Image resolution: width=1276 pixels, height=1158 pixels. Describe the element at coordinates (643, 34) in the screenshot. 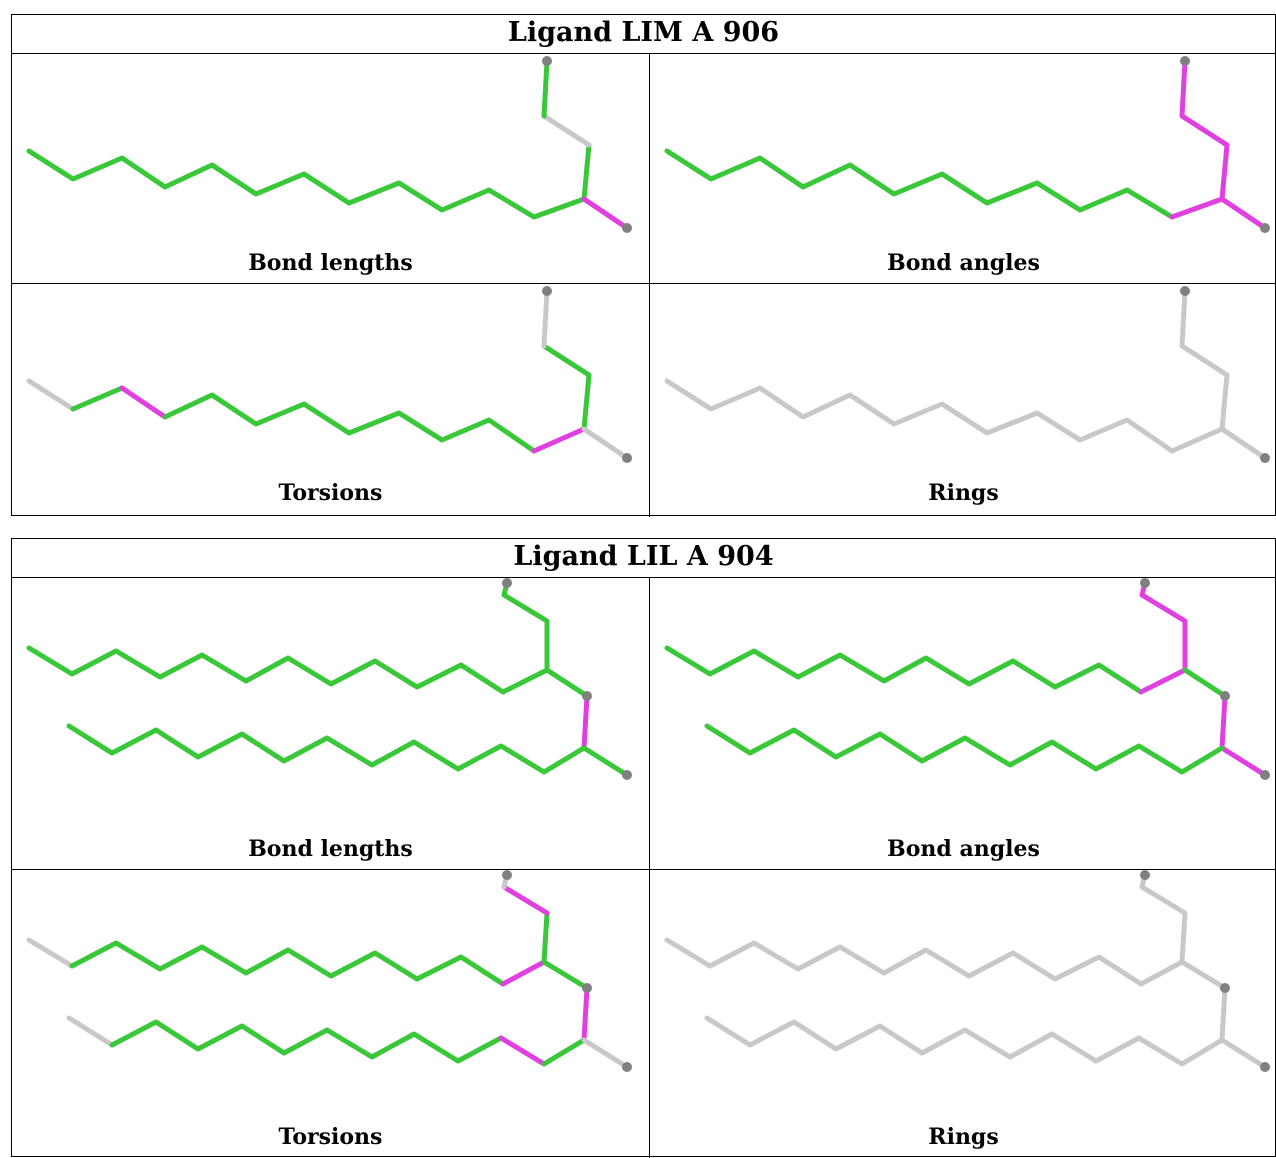

I see `ligand-title: Ligand LIM A 906` at that location.